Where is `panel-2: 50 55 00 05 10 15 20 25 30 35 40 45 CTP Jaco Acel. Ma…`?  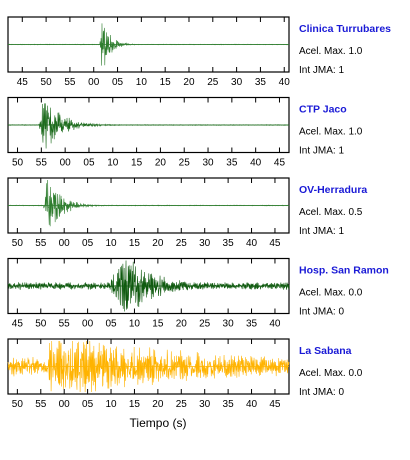 panel-2: 50 55 00 05 10 15 20 25 30 35 40 45 CTP Jaco Acel. Ma… is located at coordinates (185, 132).